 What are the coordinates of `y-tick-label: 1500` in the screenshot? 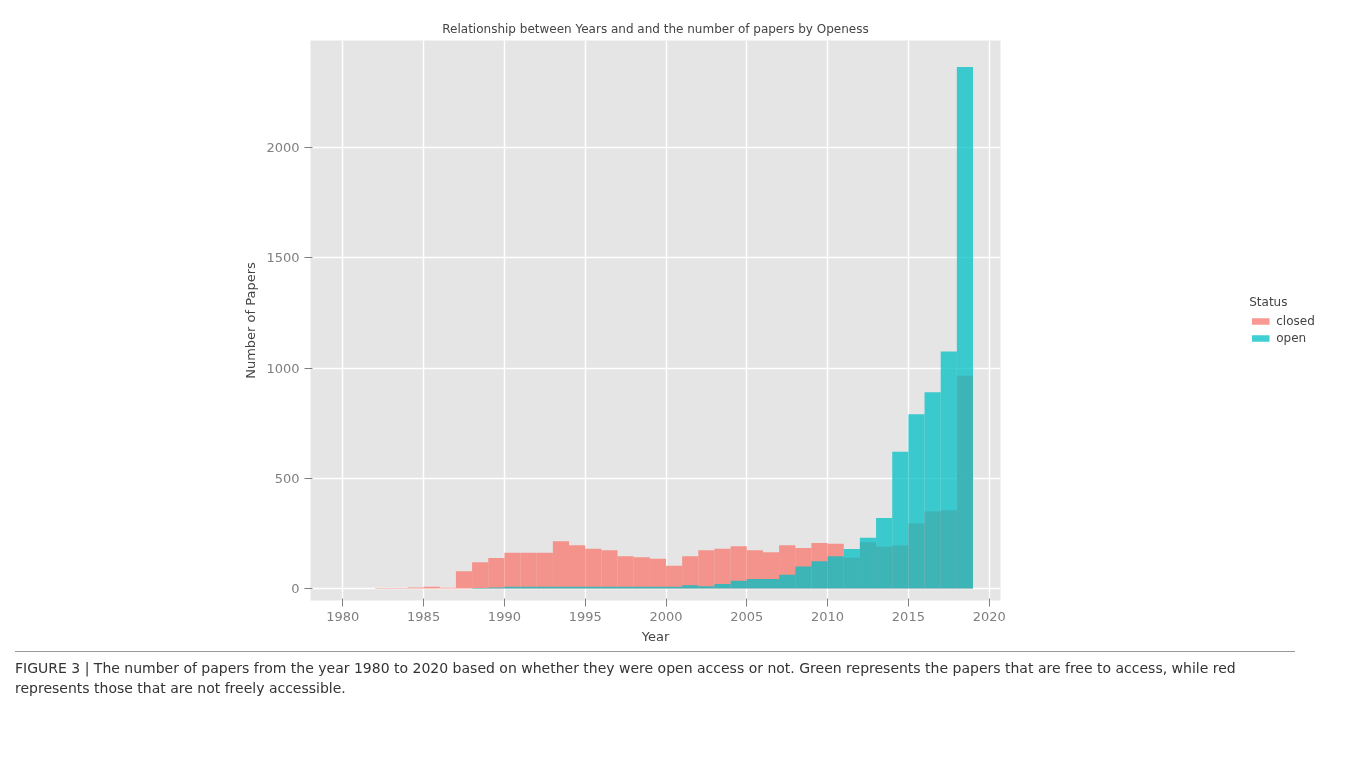 It's located at (283, 258).